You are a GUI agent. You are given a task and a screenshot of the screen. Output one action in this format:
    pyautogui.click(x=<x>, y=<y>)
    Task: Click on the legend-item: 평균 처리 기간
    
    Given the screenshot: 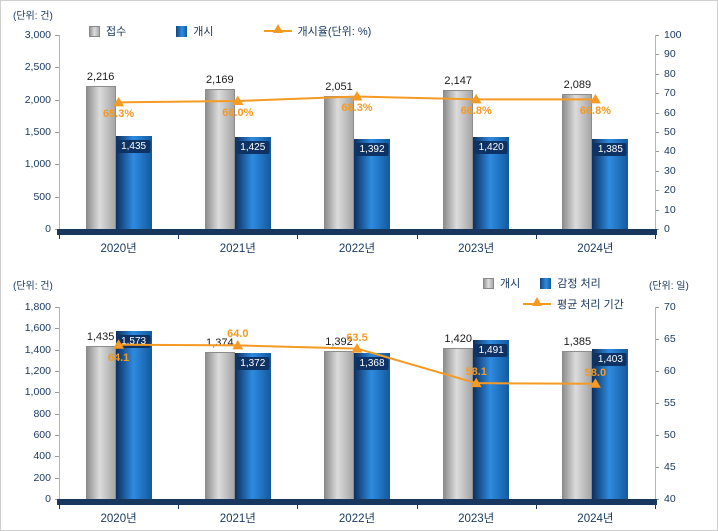 What is the action you would take?
    pyautogui.click(x=573, y=304)
    